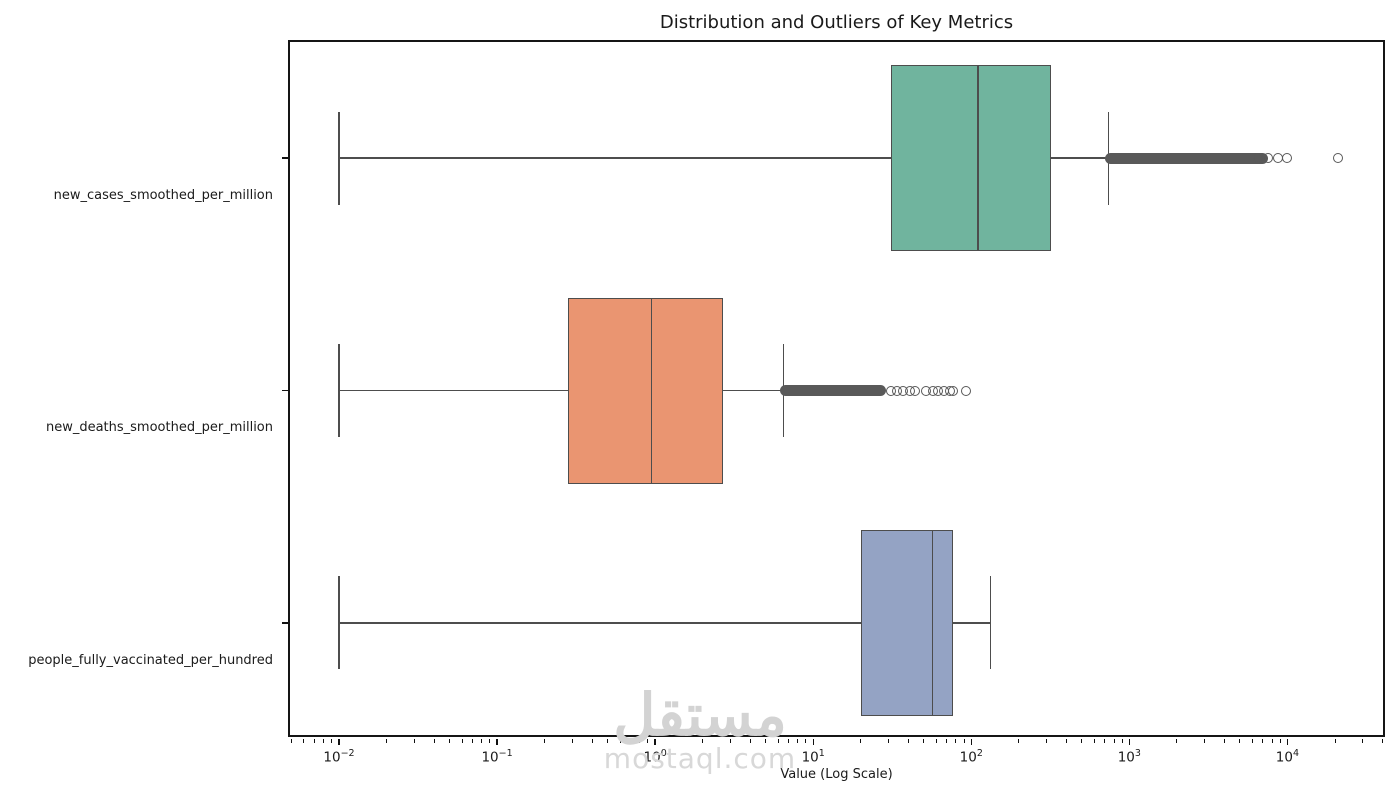 The height and width of the screenshot is (800, 1400). I want to click on y-tick-label-new-cases: new_cases_smoothed_per_million, so click(163, 195).